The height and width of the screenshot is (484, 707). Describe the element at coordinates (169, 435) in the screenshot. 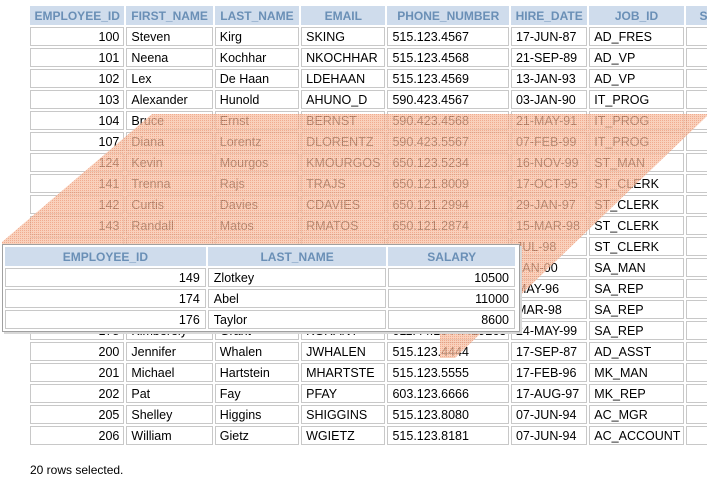

I see `table-cell: William` at that location.